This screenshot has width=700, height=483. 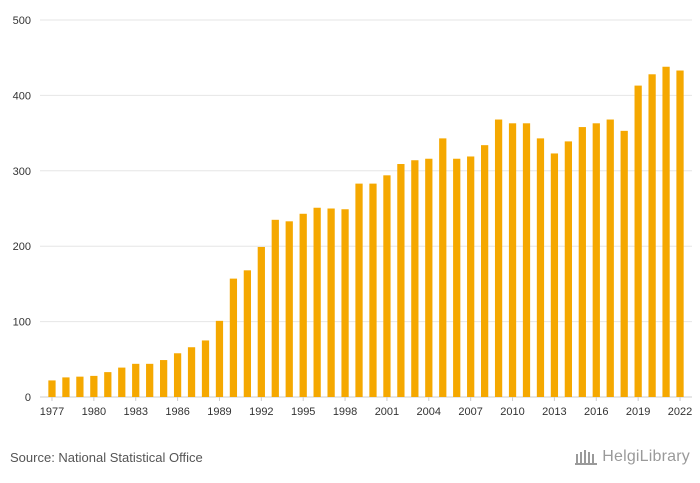 I want to click on x-tick-label: 1980, so click(x=94, y=412).